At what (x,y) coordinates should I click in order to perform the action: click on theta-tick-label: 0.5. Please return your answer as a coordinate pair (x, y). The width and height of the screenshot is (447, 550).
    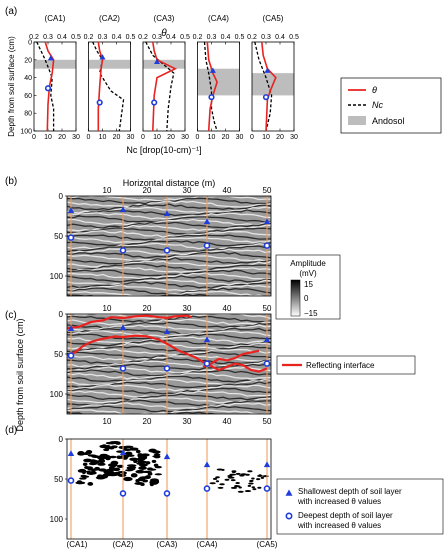
    Looking at the image, I should click on (240, 37).